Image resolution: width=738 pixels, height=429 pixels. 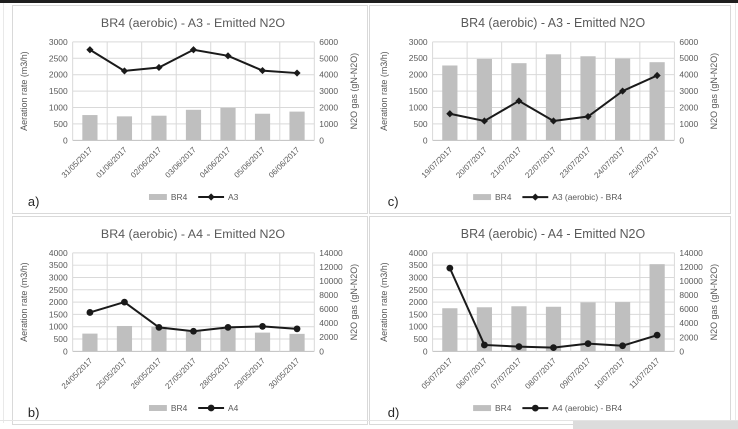 I want to click on x-tick-label: 04/06/2017, so click(x=215, y=162).